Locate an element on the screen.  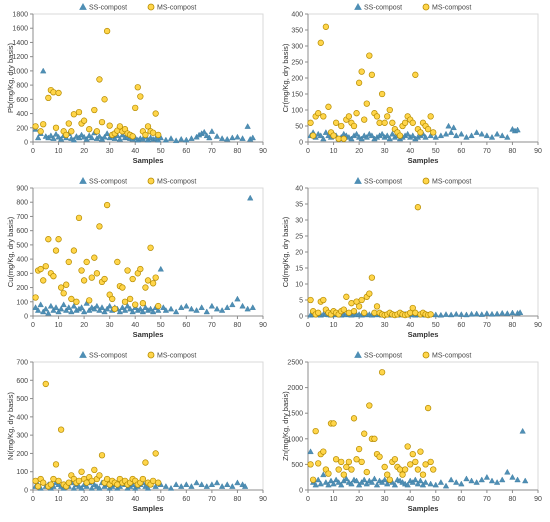
y-tick-label: 2500 is located at coordinates (295, 363).